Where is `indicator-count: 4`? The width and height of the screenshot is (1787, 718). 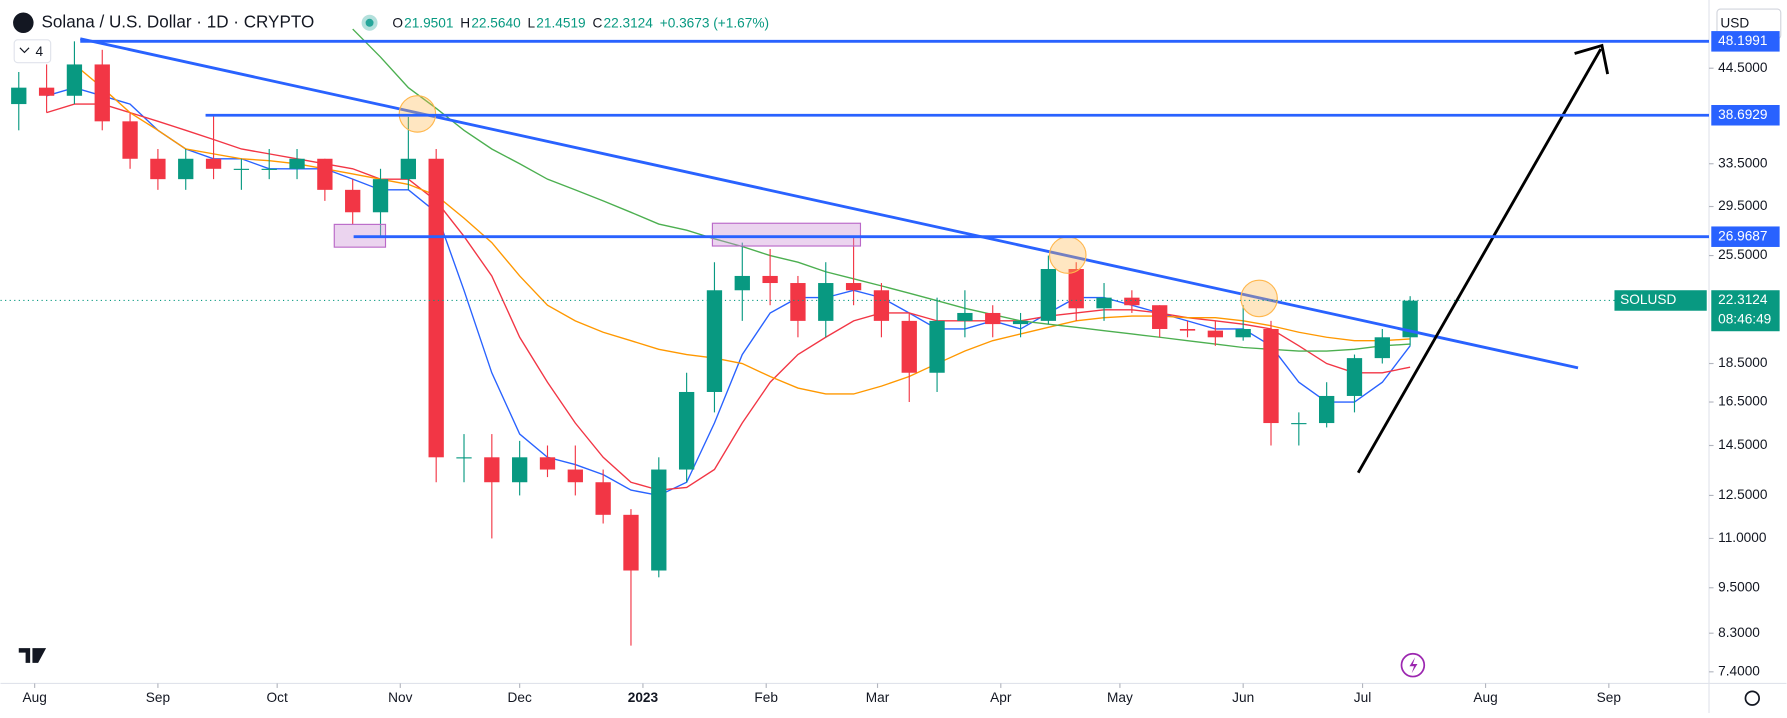 indicator-count: 4 is located at coordinates (39, 51).